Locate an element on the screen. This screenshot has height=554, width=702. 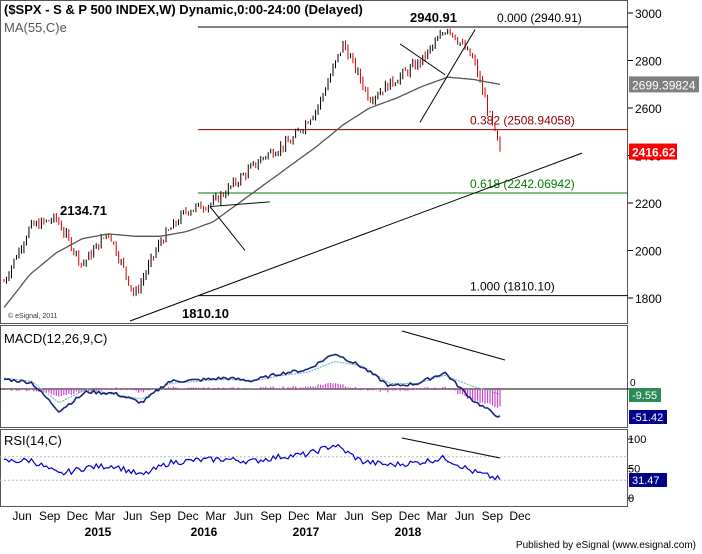
macd-title: MACD(12,26,9,C) is located at coordinates (55, 338).